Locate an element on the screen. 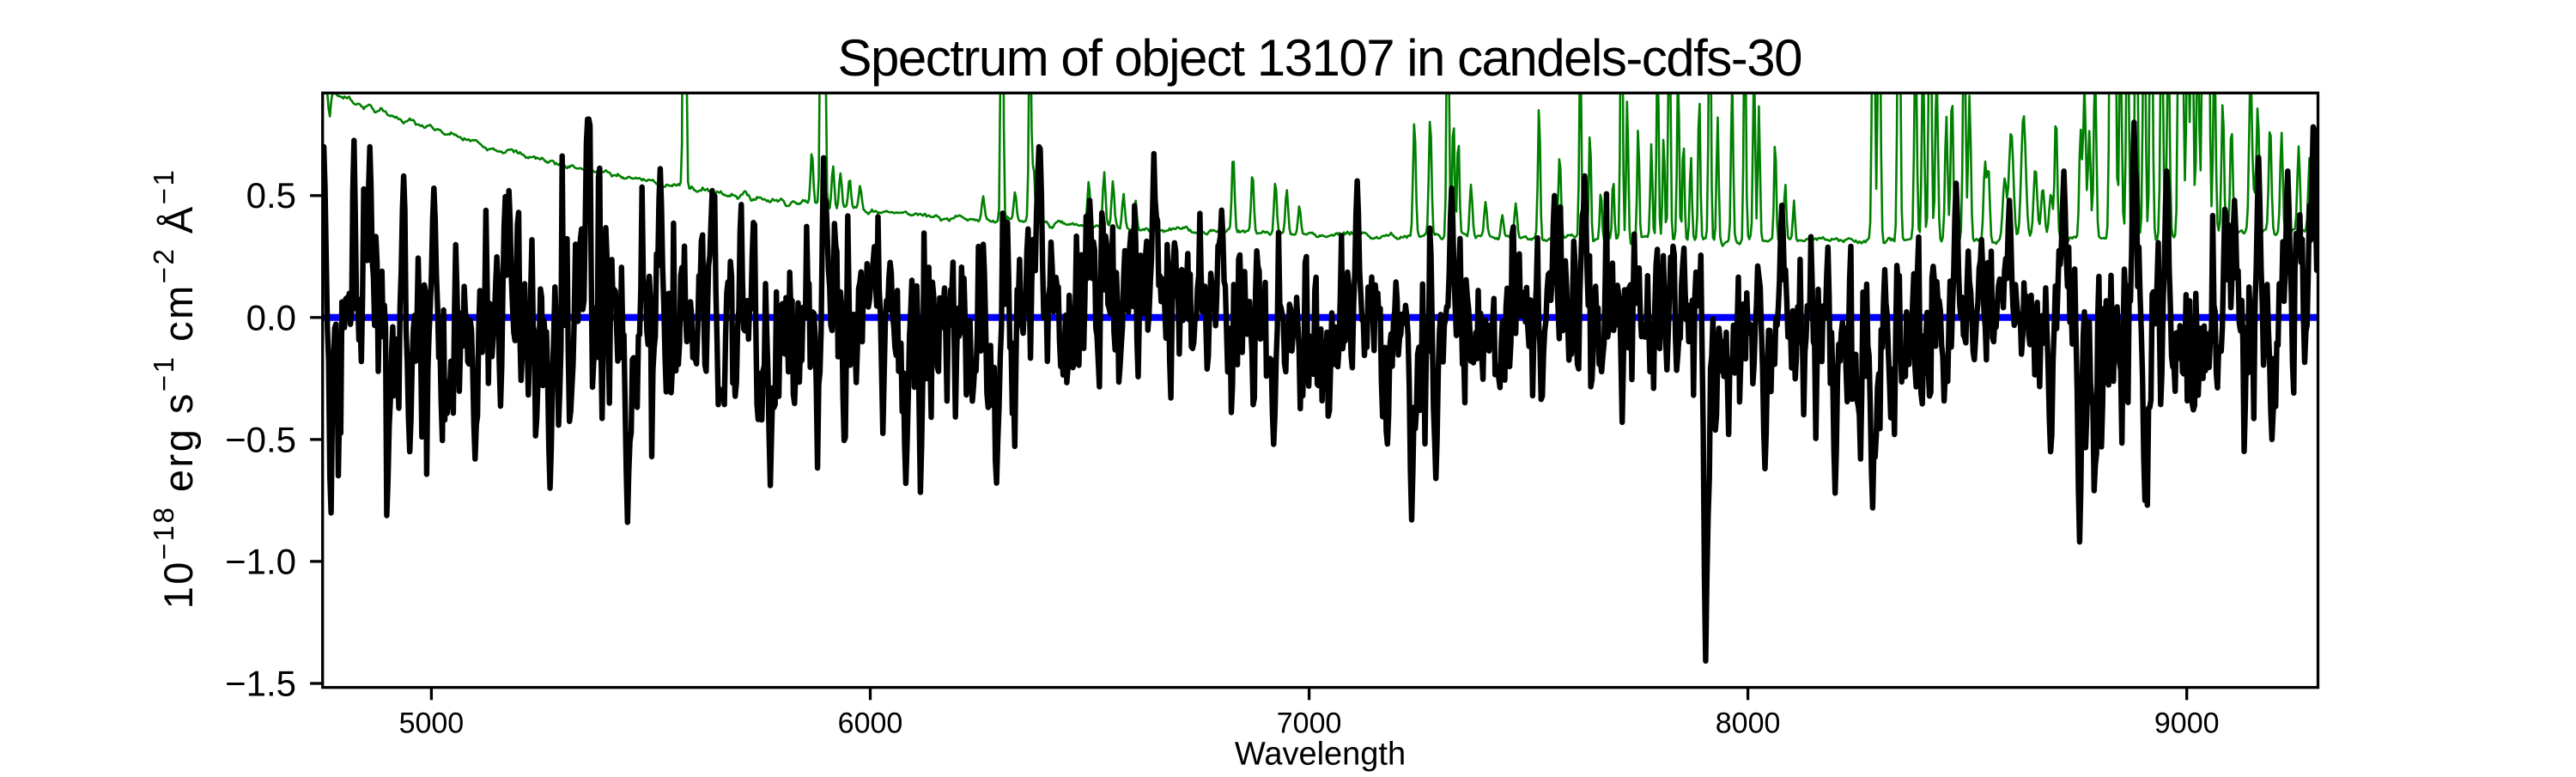 This screenshot has height=777, width=2576. svg-text: −1.0 is located at coordinates (260, 561).